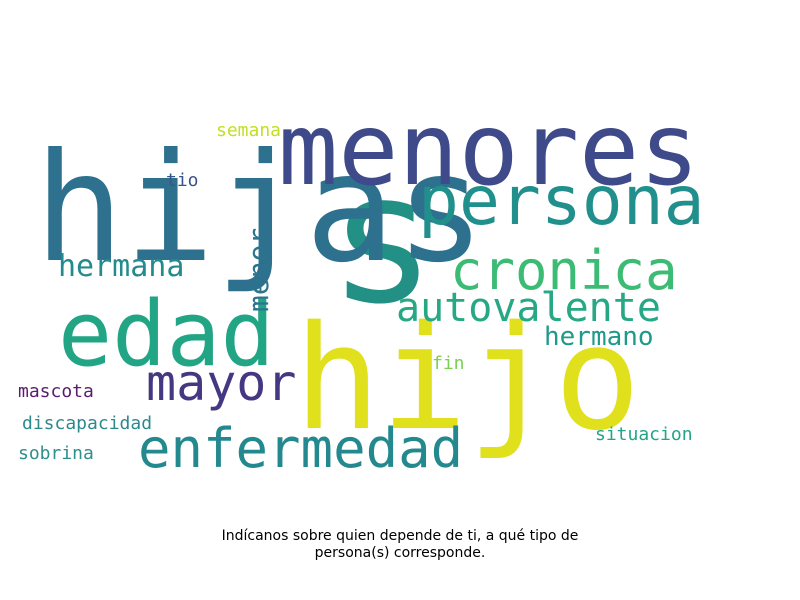  Describe the element at coordinates (301, 448) in the screenshot. I see `word-enfermedad: enfermedad` at that location.